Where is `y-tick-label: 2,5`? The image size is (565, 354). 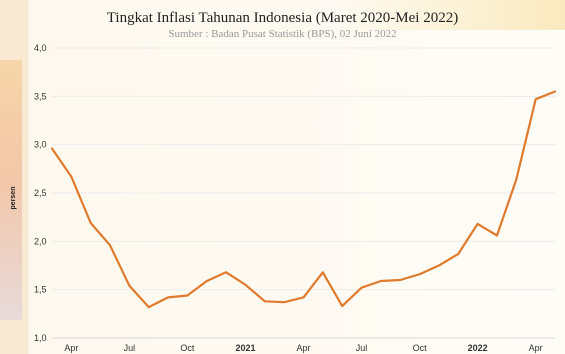 y-tick-label: 2,5 is located at coordinates (40, 193).